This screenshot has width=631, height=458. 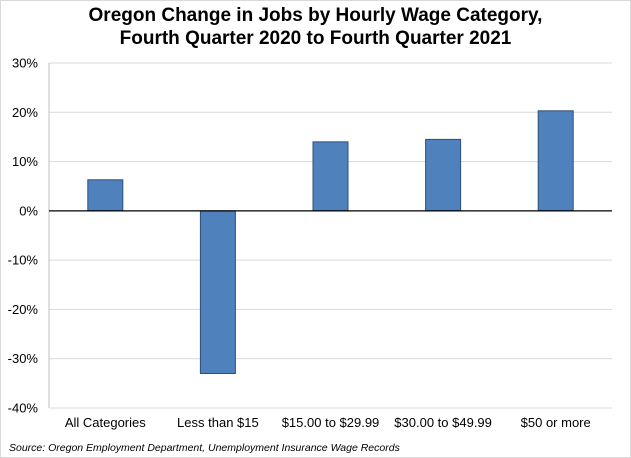 What do you see at coordinates (28, 210) in the screenshot?
I see `y-tick-label: 0%` at bounding box center [28, 210].